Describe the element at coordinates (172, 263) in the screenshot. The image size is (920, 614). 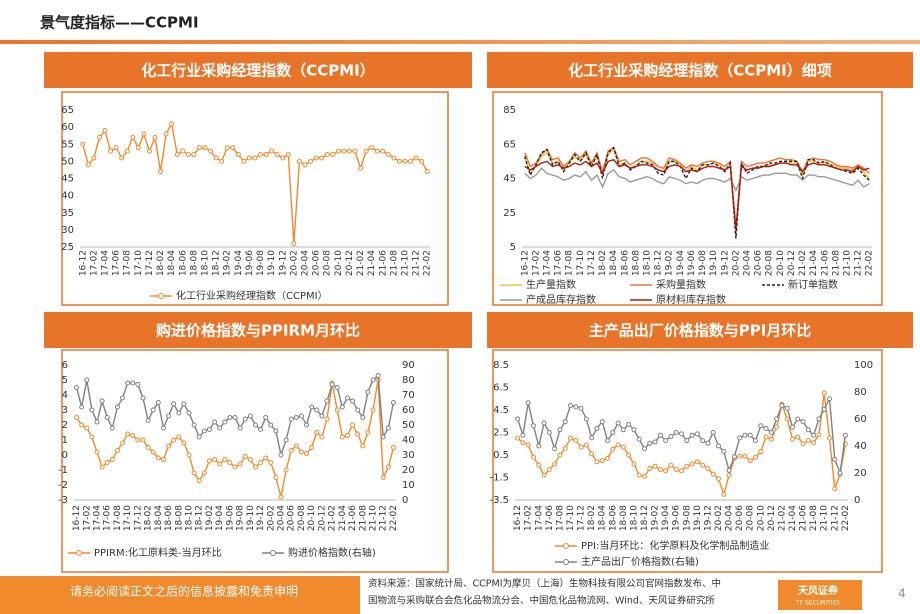
I see `x-tick-label: 18-04` at that location.